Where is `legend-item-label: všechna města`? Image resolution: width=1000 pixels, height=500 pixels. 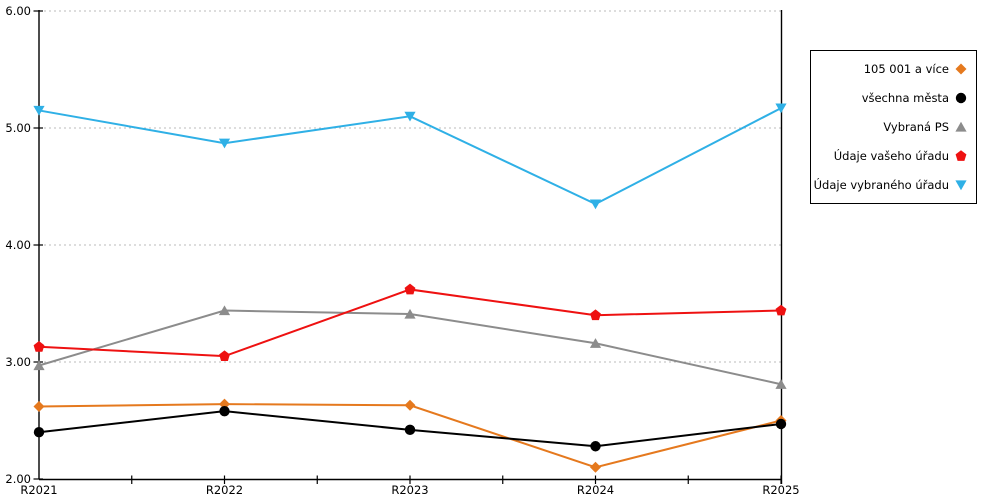
legend-item-label: všechna města is located at coordinates (905, 98).